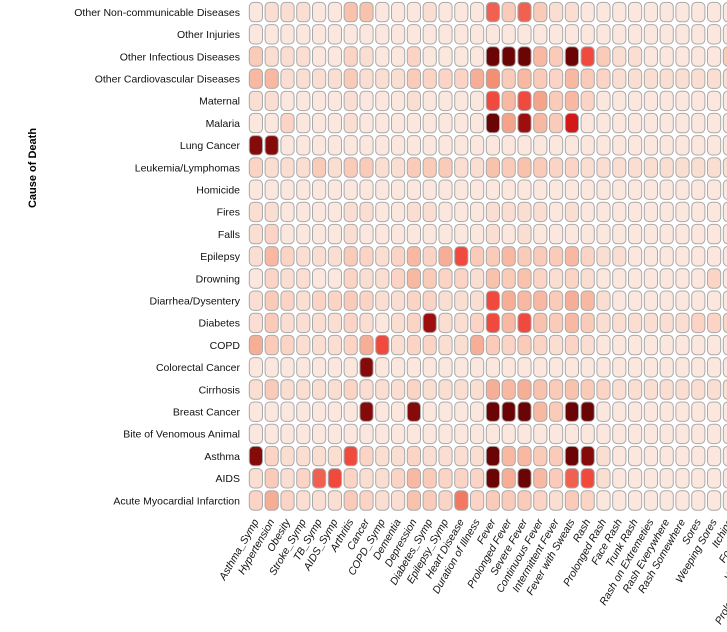 This screenshot has width=727, height=632. What do you see at coordinates (228, 213) in the screenshot?
I see `row-label: Fires` at bounding box center [228, 213].